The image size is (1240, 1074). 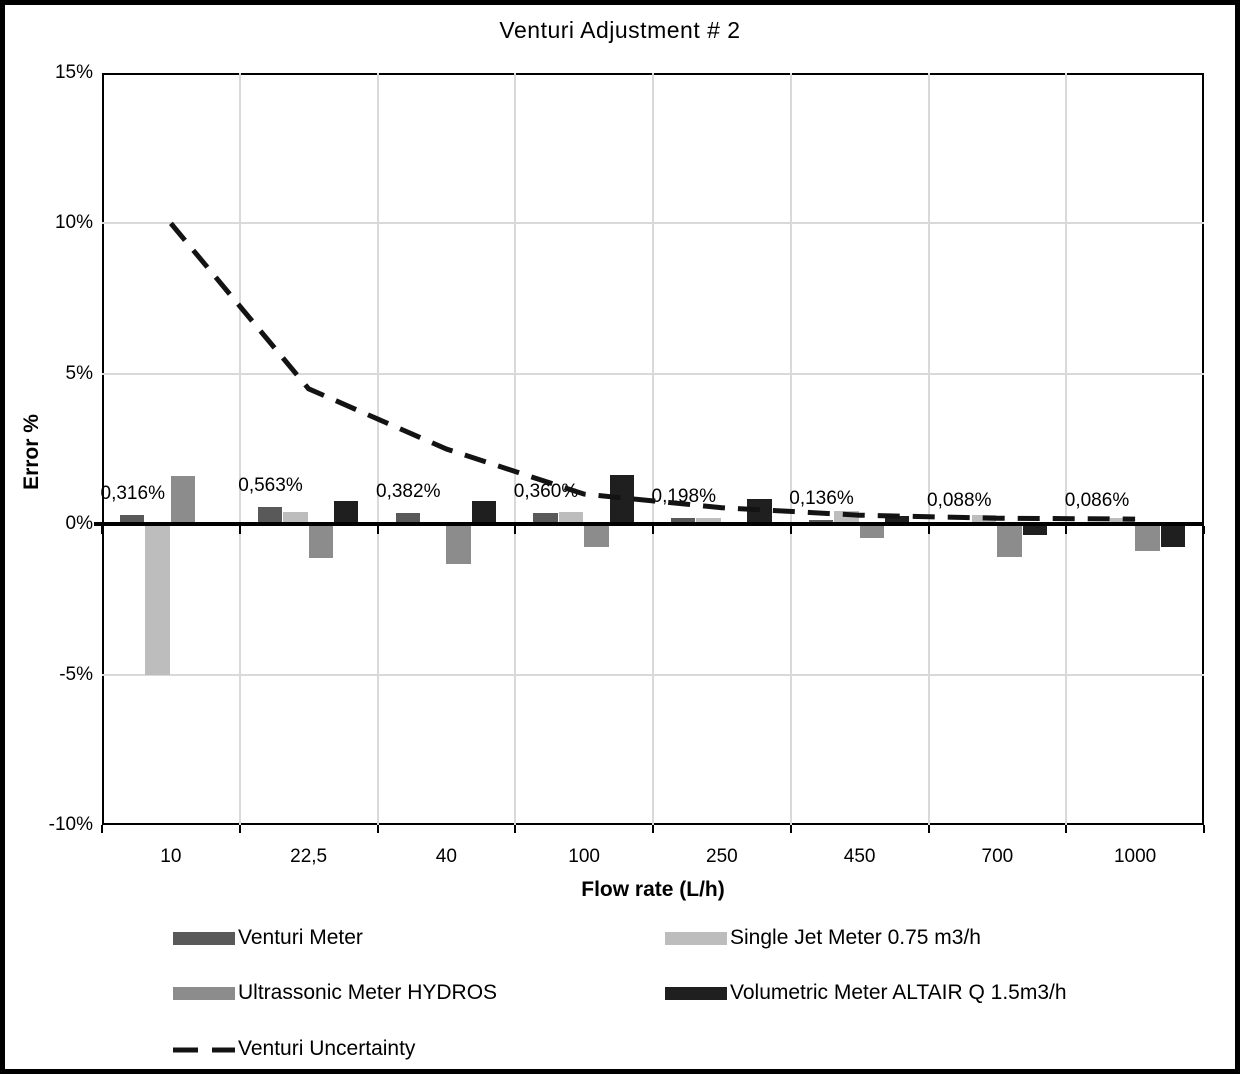 I want to click on data-label: 0,316%, so click(x=132, y=493).